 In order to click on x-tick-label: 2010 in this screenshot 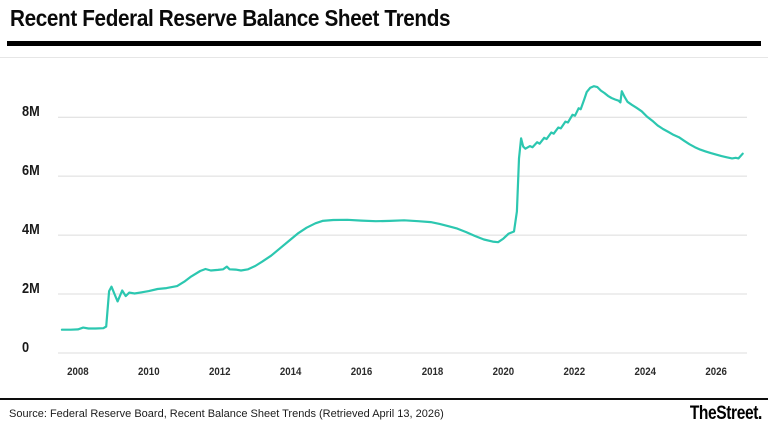, I will do `click(149, 373)`.